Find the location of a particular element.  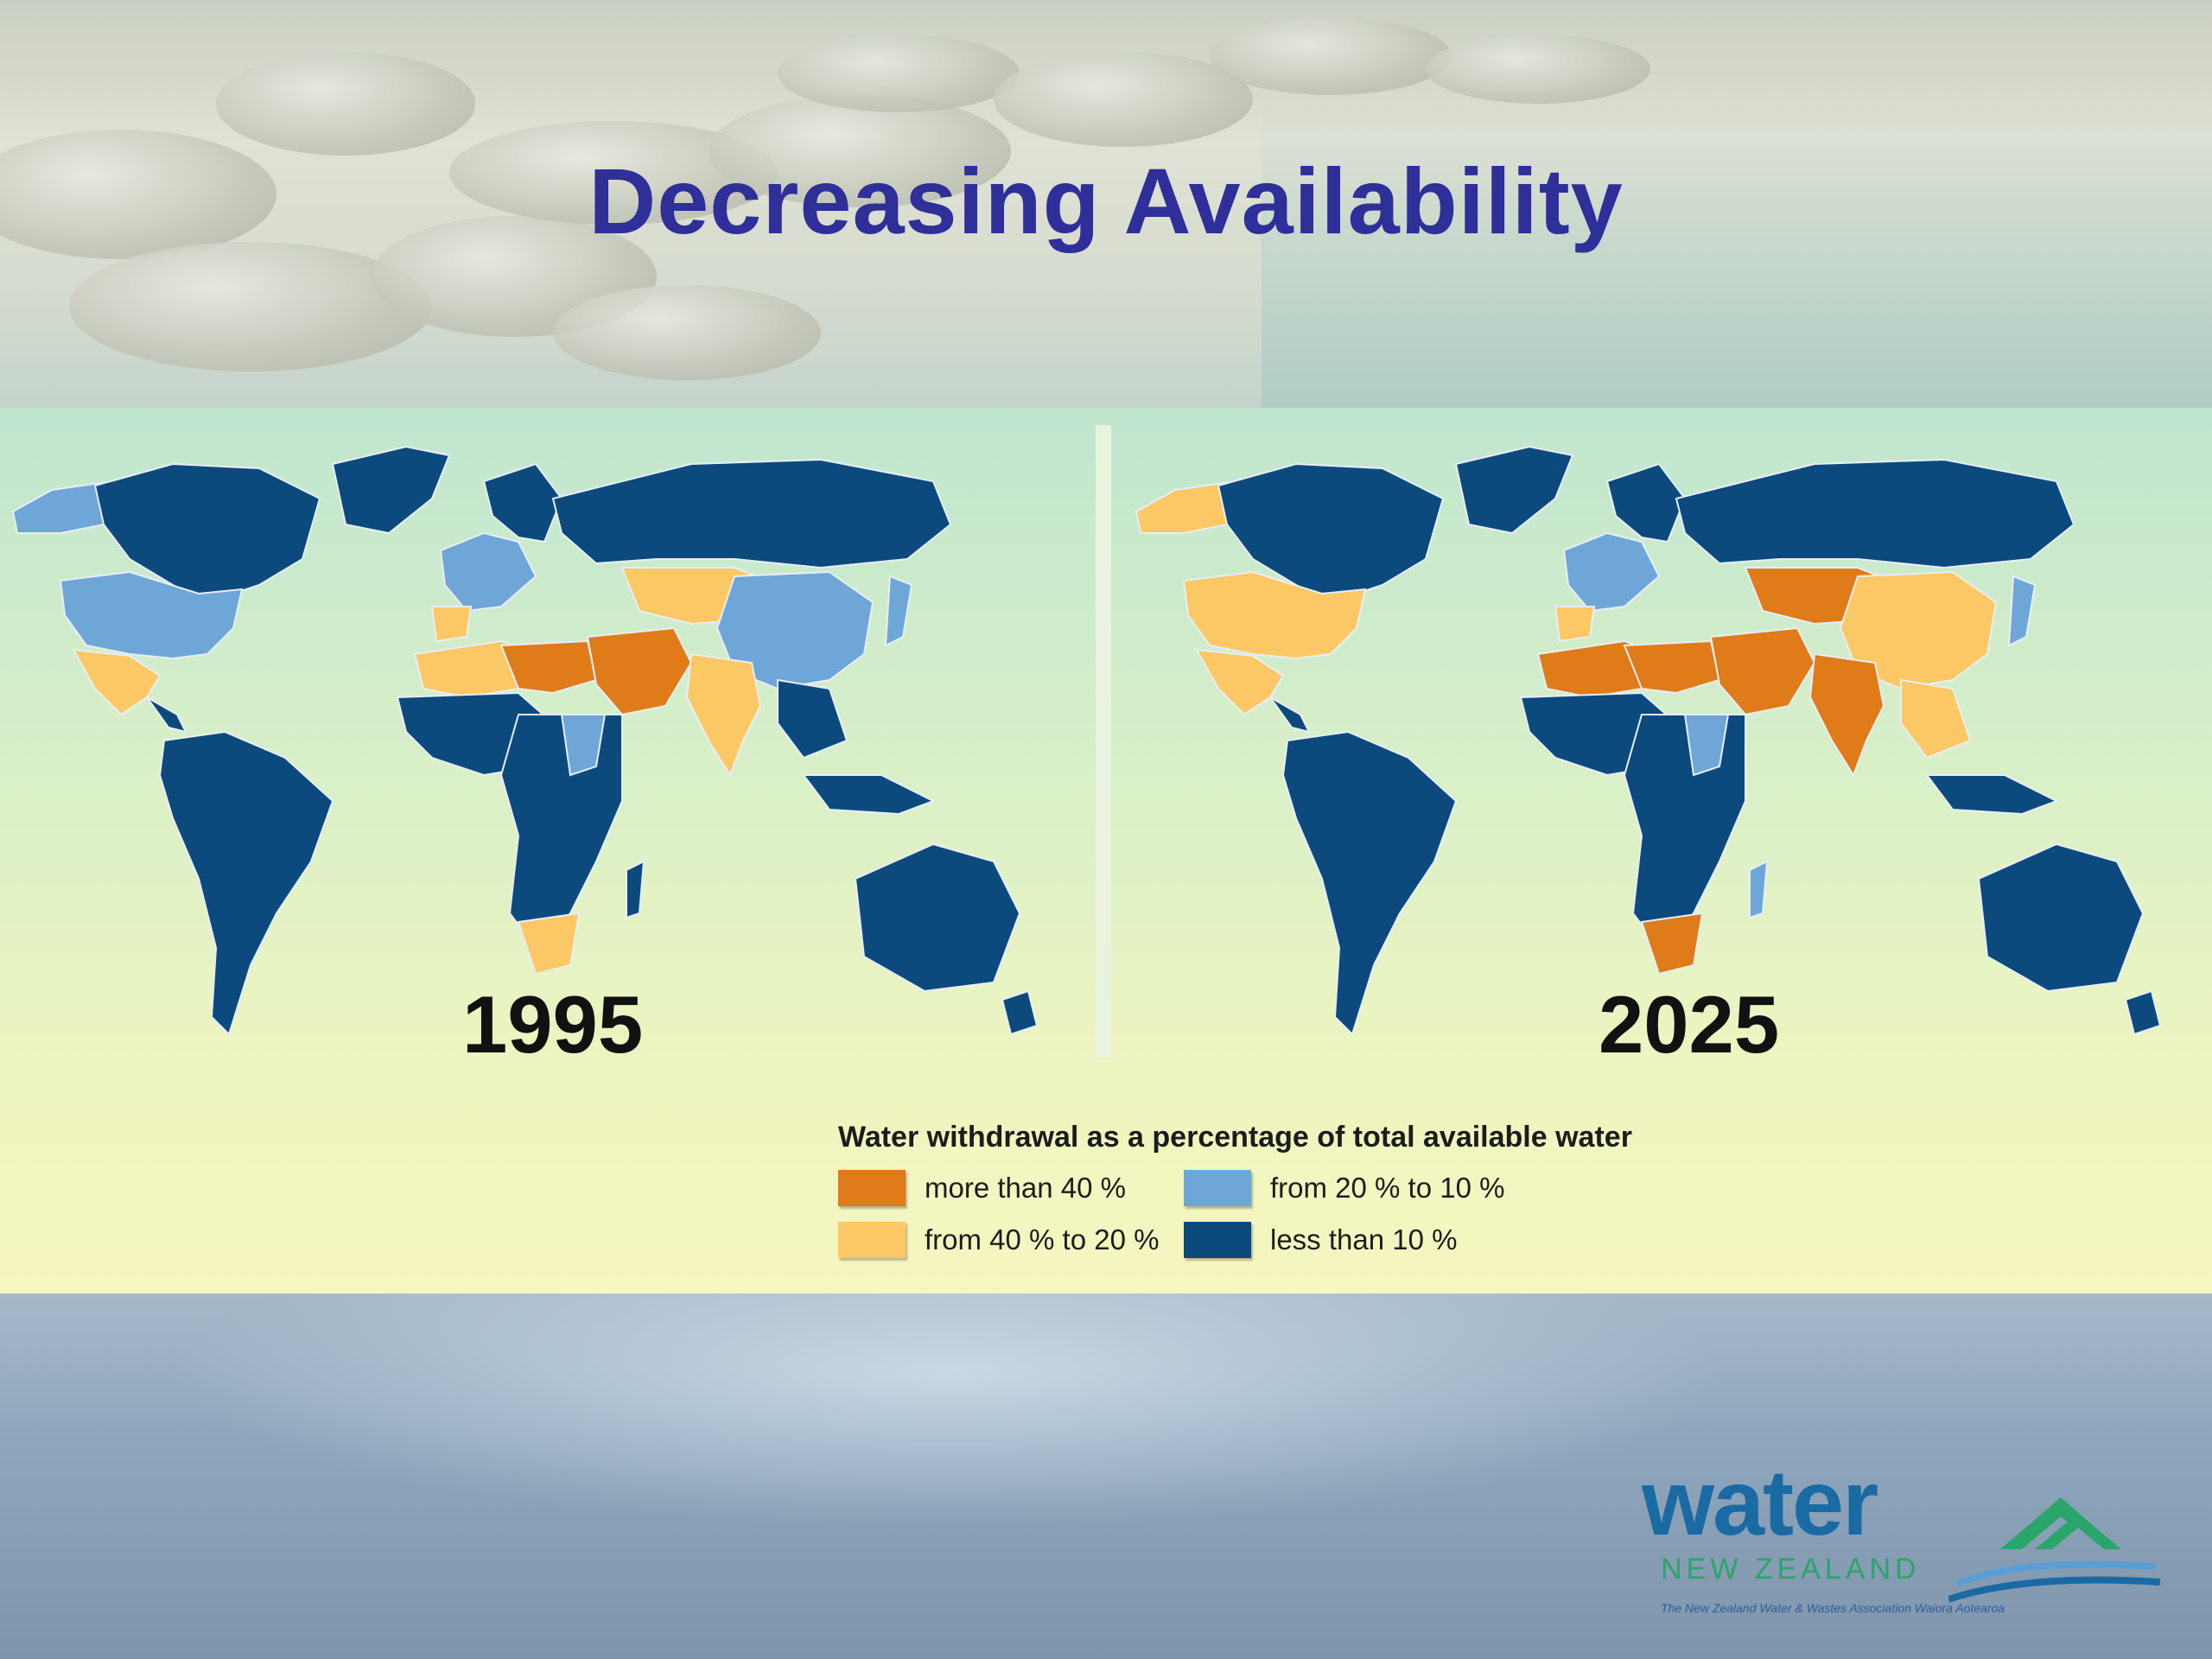

logo-subtitle: NEW ZEALAND is located at coordinates (1791, 1569).